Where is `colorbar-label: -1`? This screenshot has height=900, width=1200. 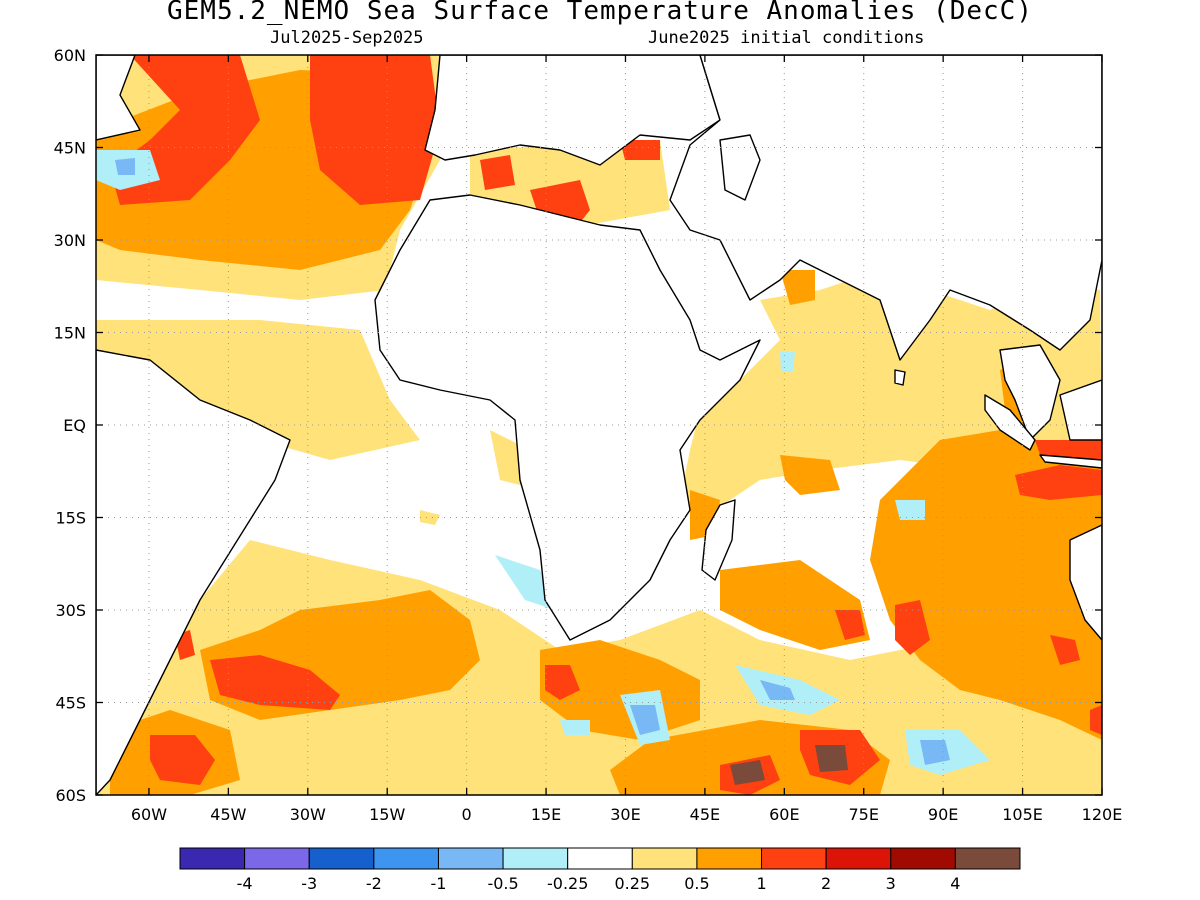 colorbar-label: -1 is located at coordinates (438, 883).